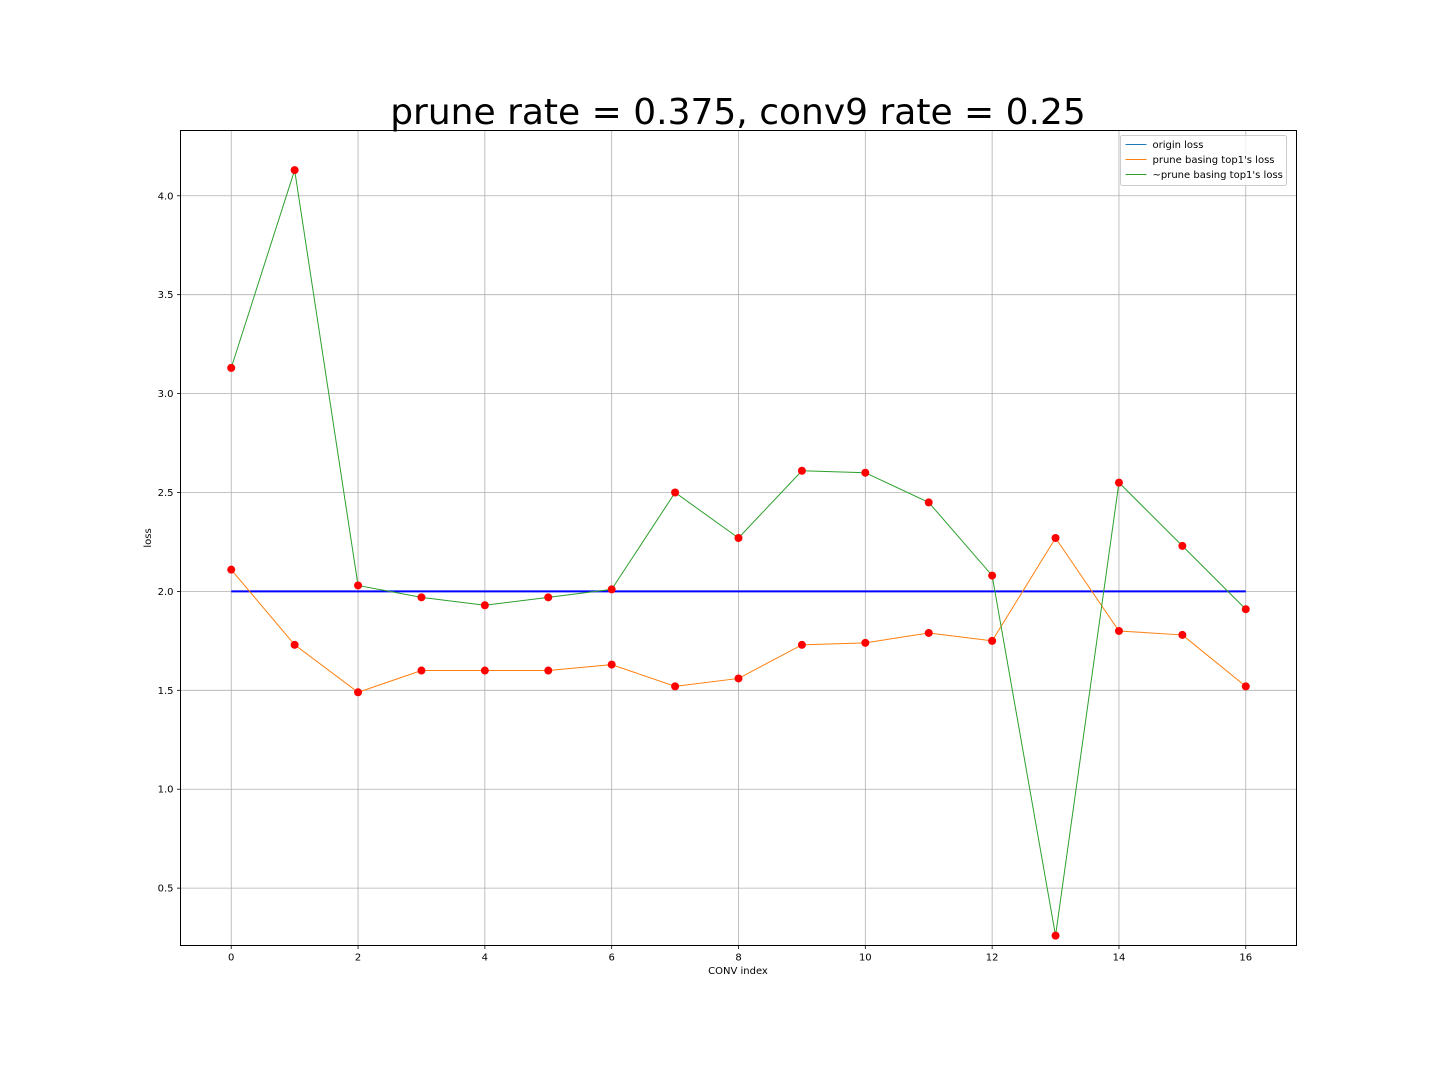 The image size is (1440, 1080). What do you see at coordinates (166, 592) in the screenshot?
I see `y-tick-label: 2.0` at bounding box center [166, 592].